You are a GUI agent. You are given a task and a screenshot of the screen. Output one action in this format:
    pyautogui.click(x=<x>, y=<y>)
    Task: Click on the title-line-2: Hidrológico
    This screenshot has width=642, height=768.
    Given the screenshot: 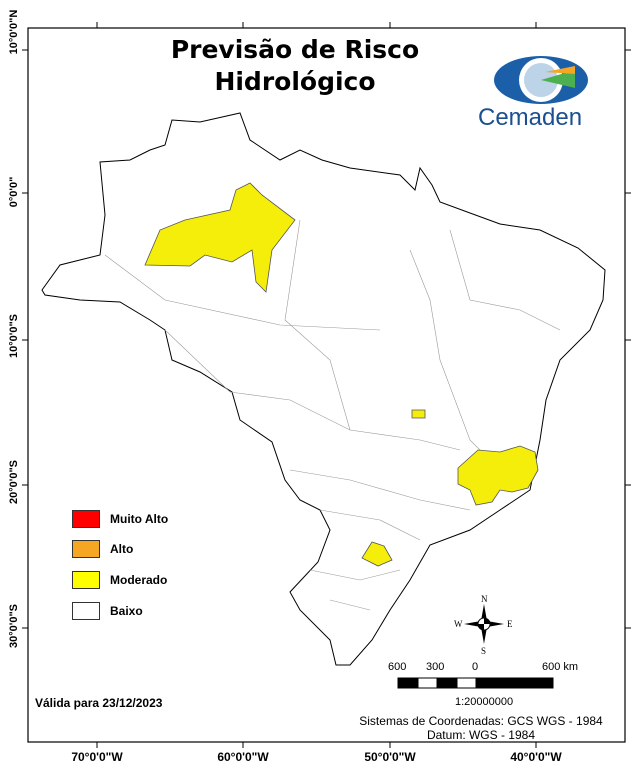 What is the action you would take?
    pyautogui.click(x=295, y=81)
    